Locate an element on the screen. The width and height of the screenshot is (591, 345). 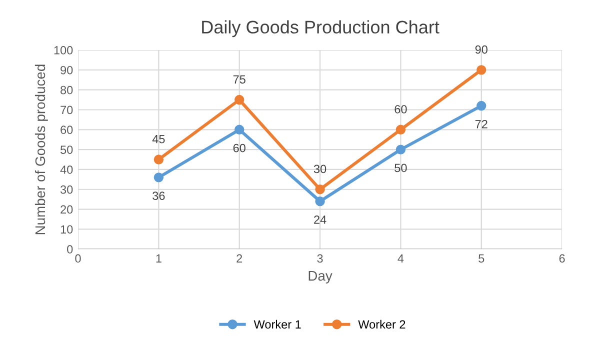
data-label: 24 is located at coordinates (320, 220).